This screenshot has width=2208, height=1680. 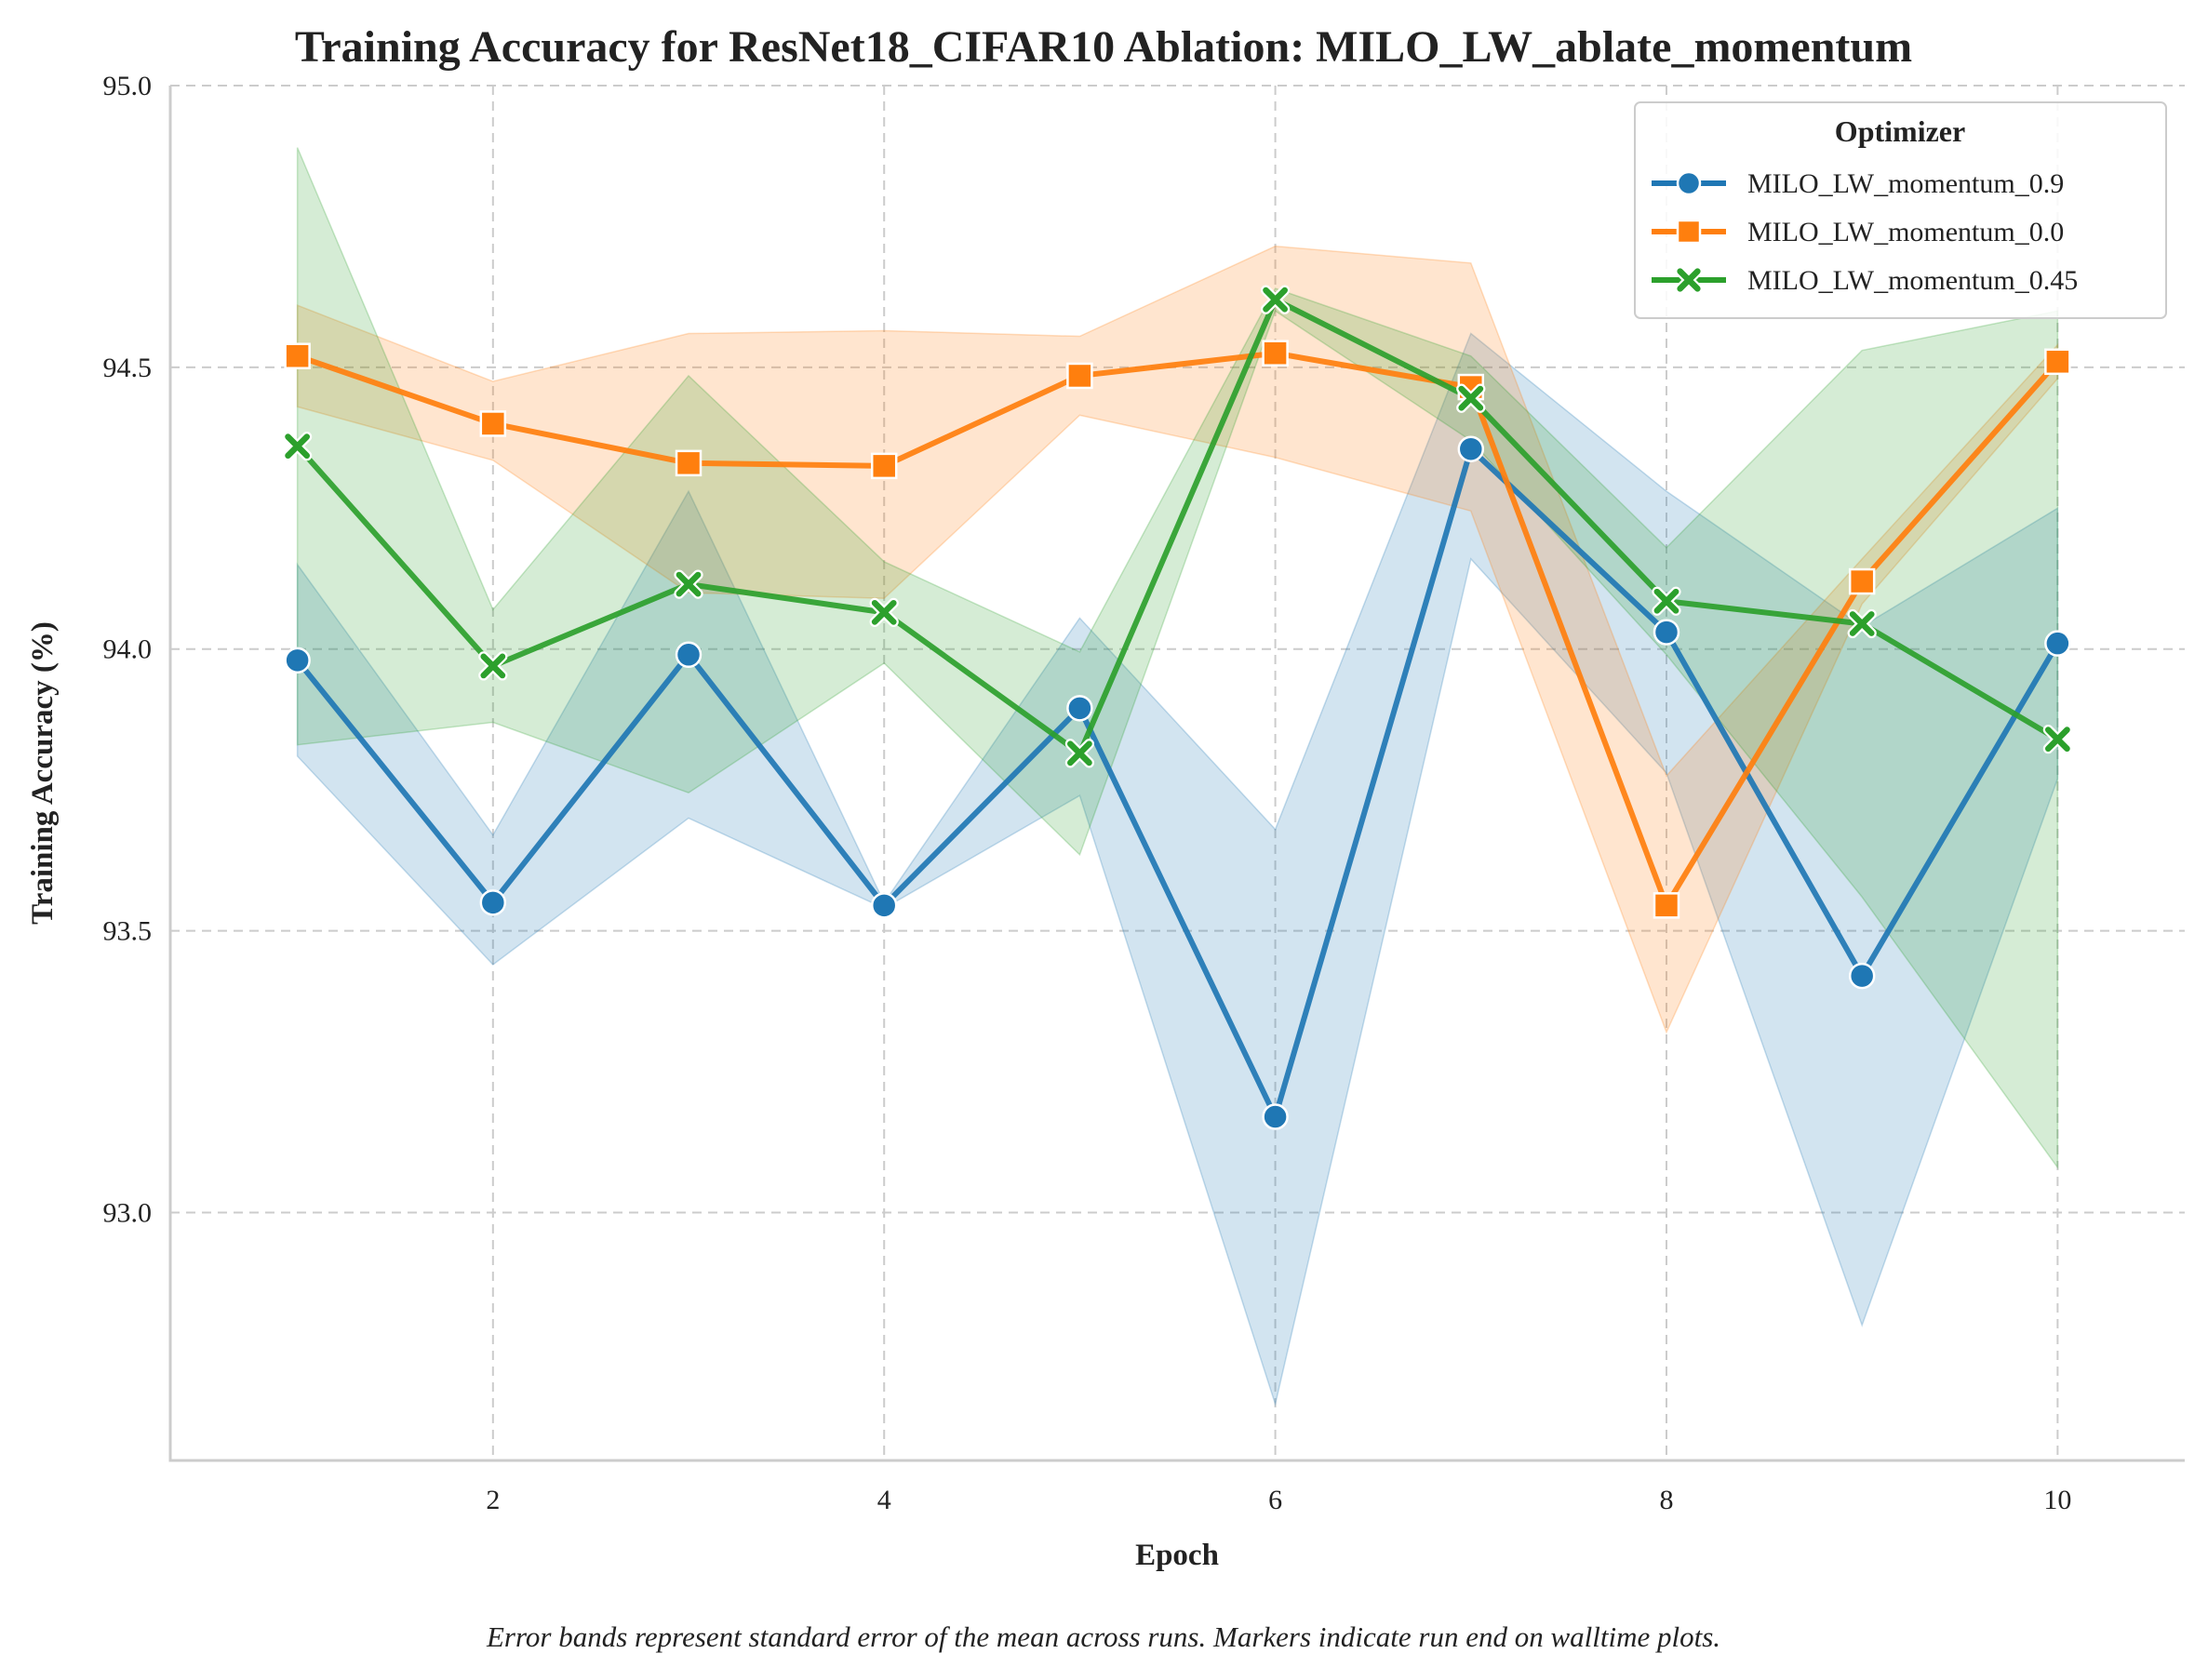 I want to click on y-ticks: 93.0 93.5 94.0 94.5 95.0, so click(x=128, y=649).